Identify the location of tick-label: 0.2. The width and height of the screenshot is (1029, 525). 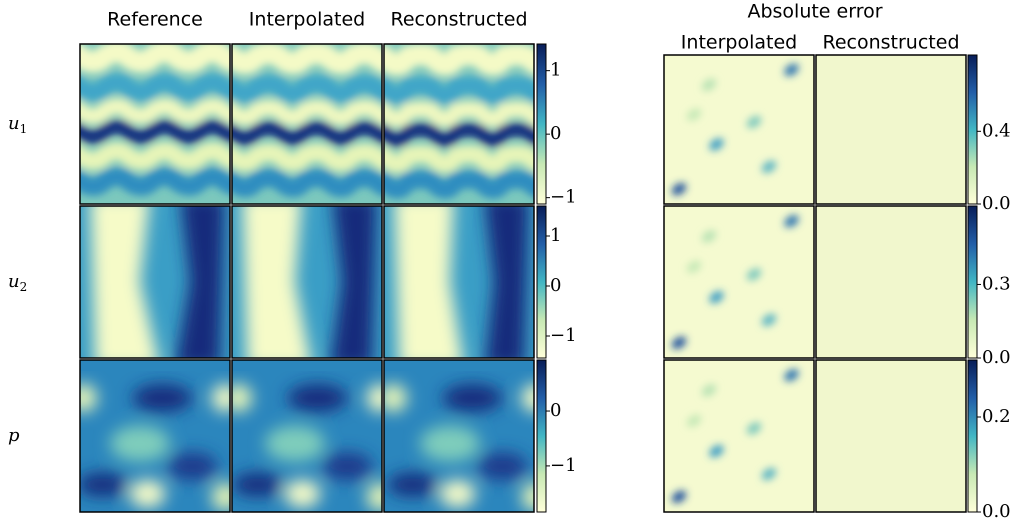
(996, 416).